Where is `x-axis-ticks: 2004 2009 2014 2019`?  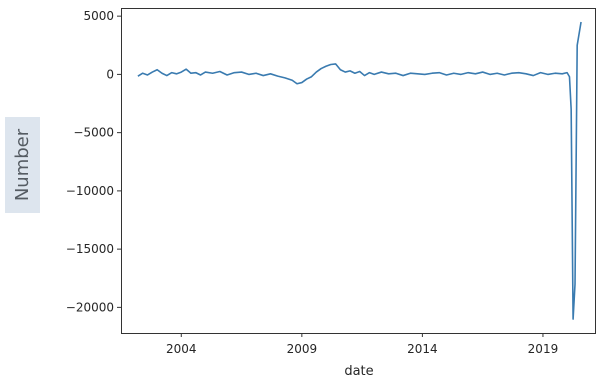 x-axis-ticks: 2004 2009 2014 2019 is located at coordinates (362, 344).